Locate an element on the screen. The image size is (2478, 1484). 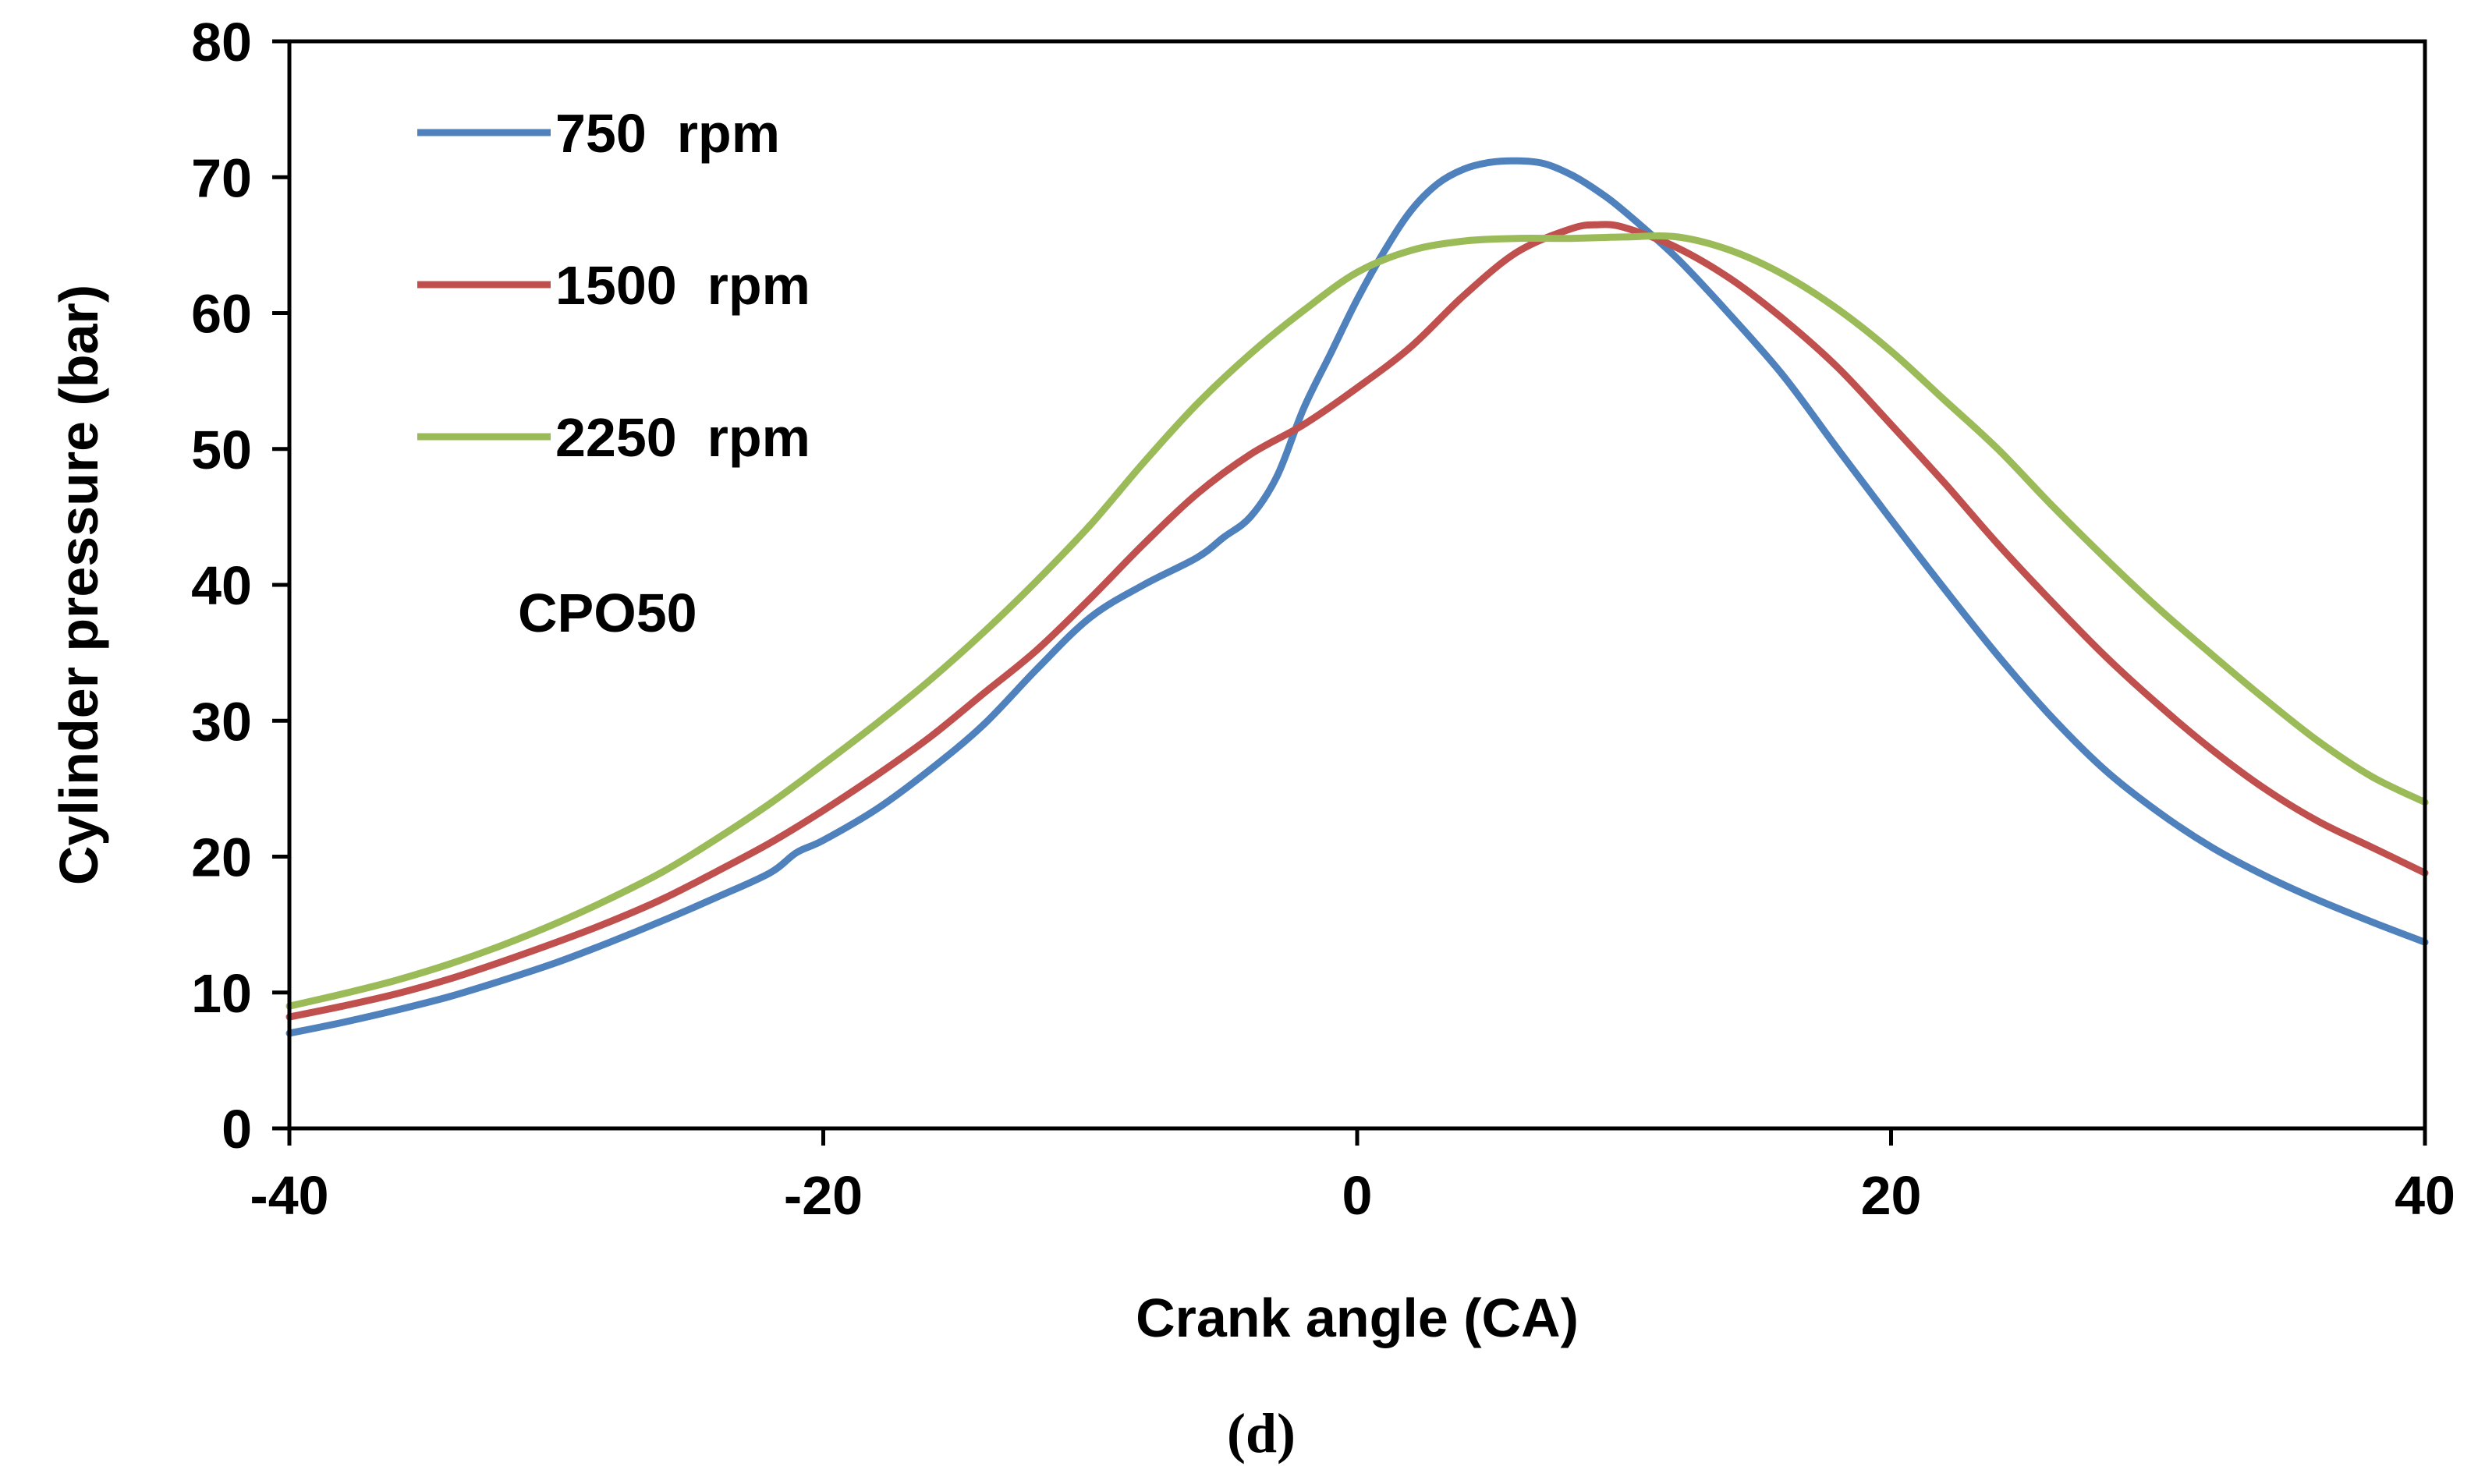
y-tick-label: 10 is located at coordinates (221, 993).